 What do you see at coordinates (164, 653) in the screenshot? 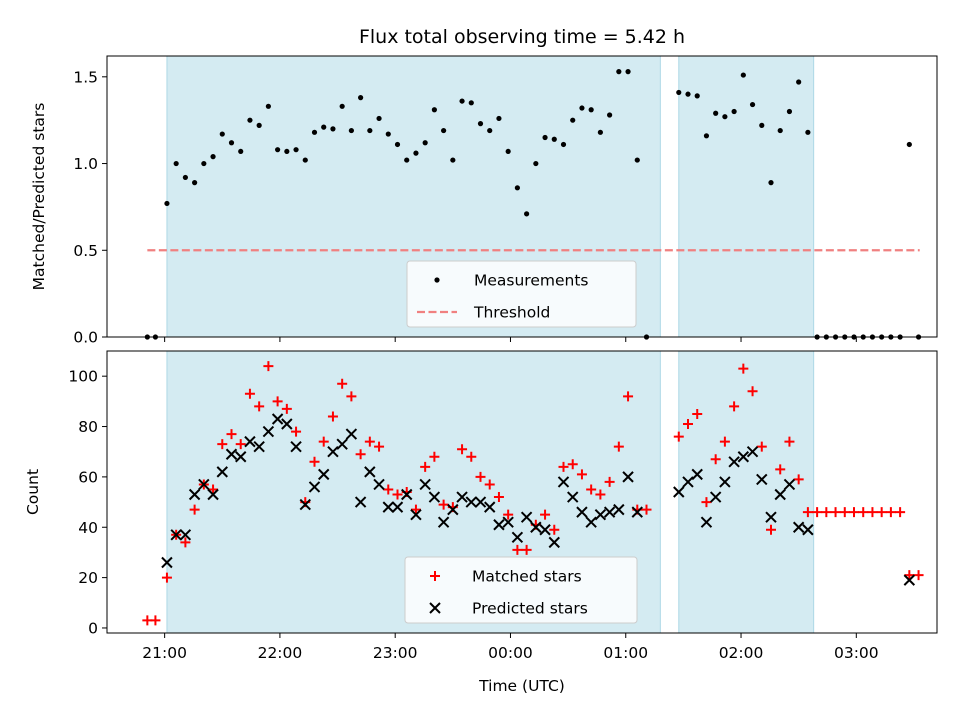
I see `x-tick-label: 21:00` at bounding box center [164, 653].